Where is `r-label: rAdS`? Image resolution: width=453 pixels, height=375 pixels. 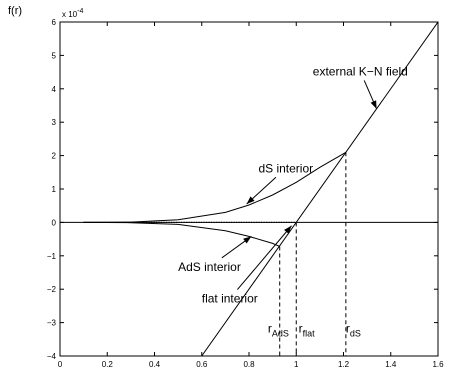
r-label: rAdS is located at coordinates (278, 330).